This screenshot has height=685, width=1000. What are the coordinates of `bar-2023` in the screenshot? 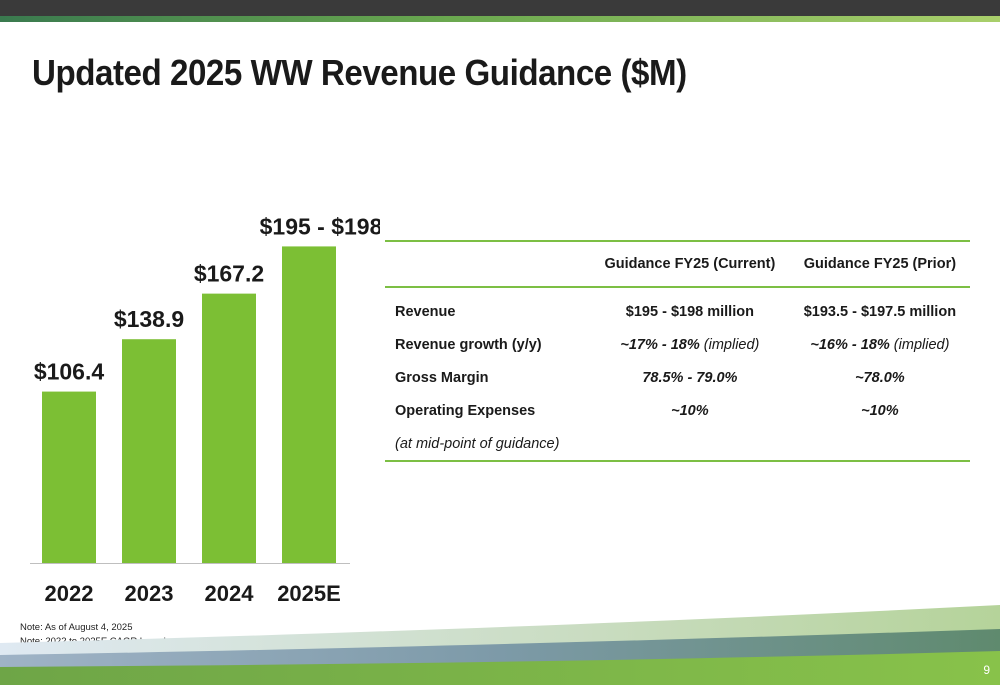 It's located at (149, 451).